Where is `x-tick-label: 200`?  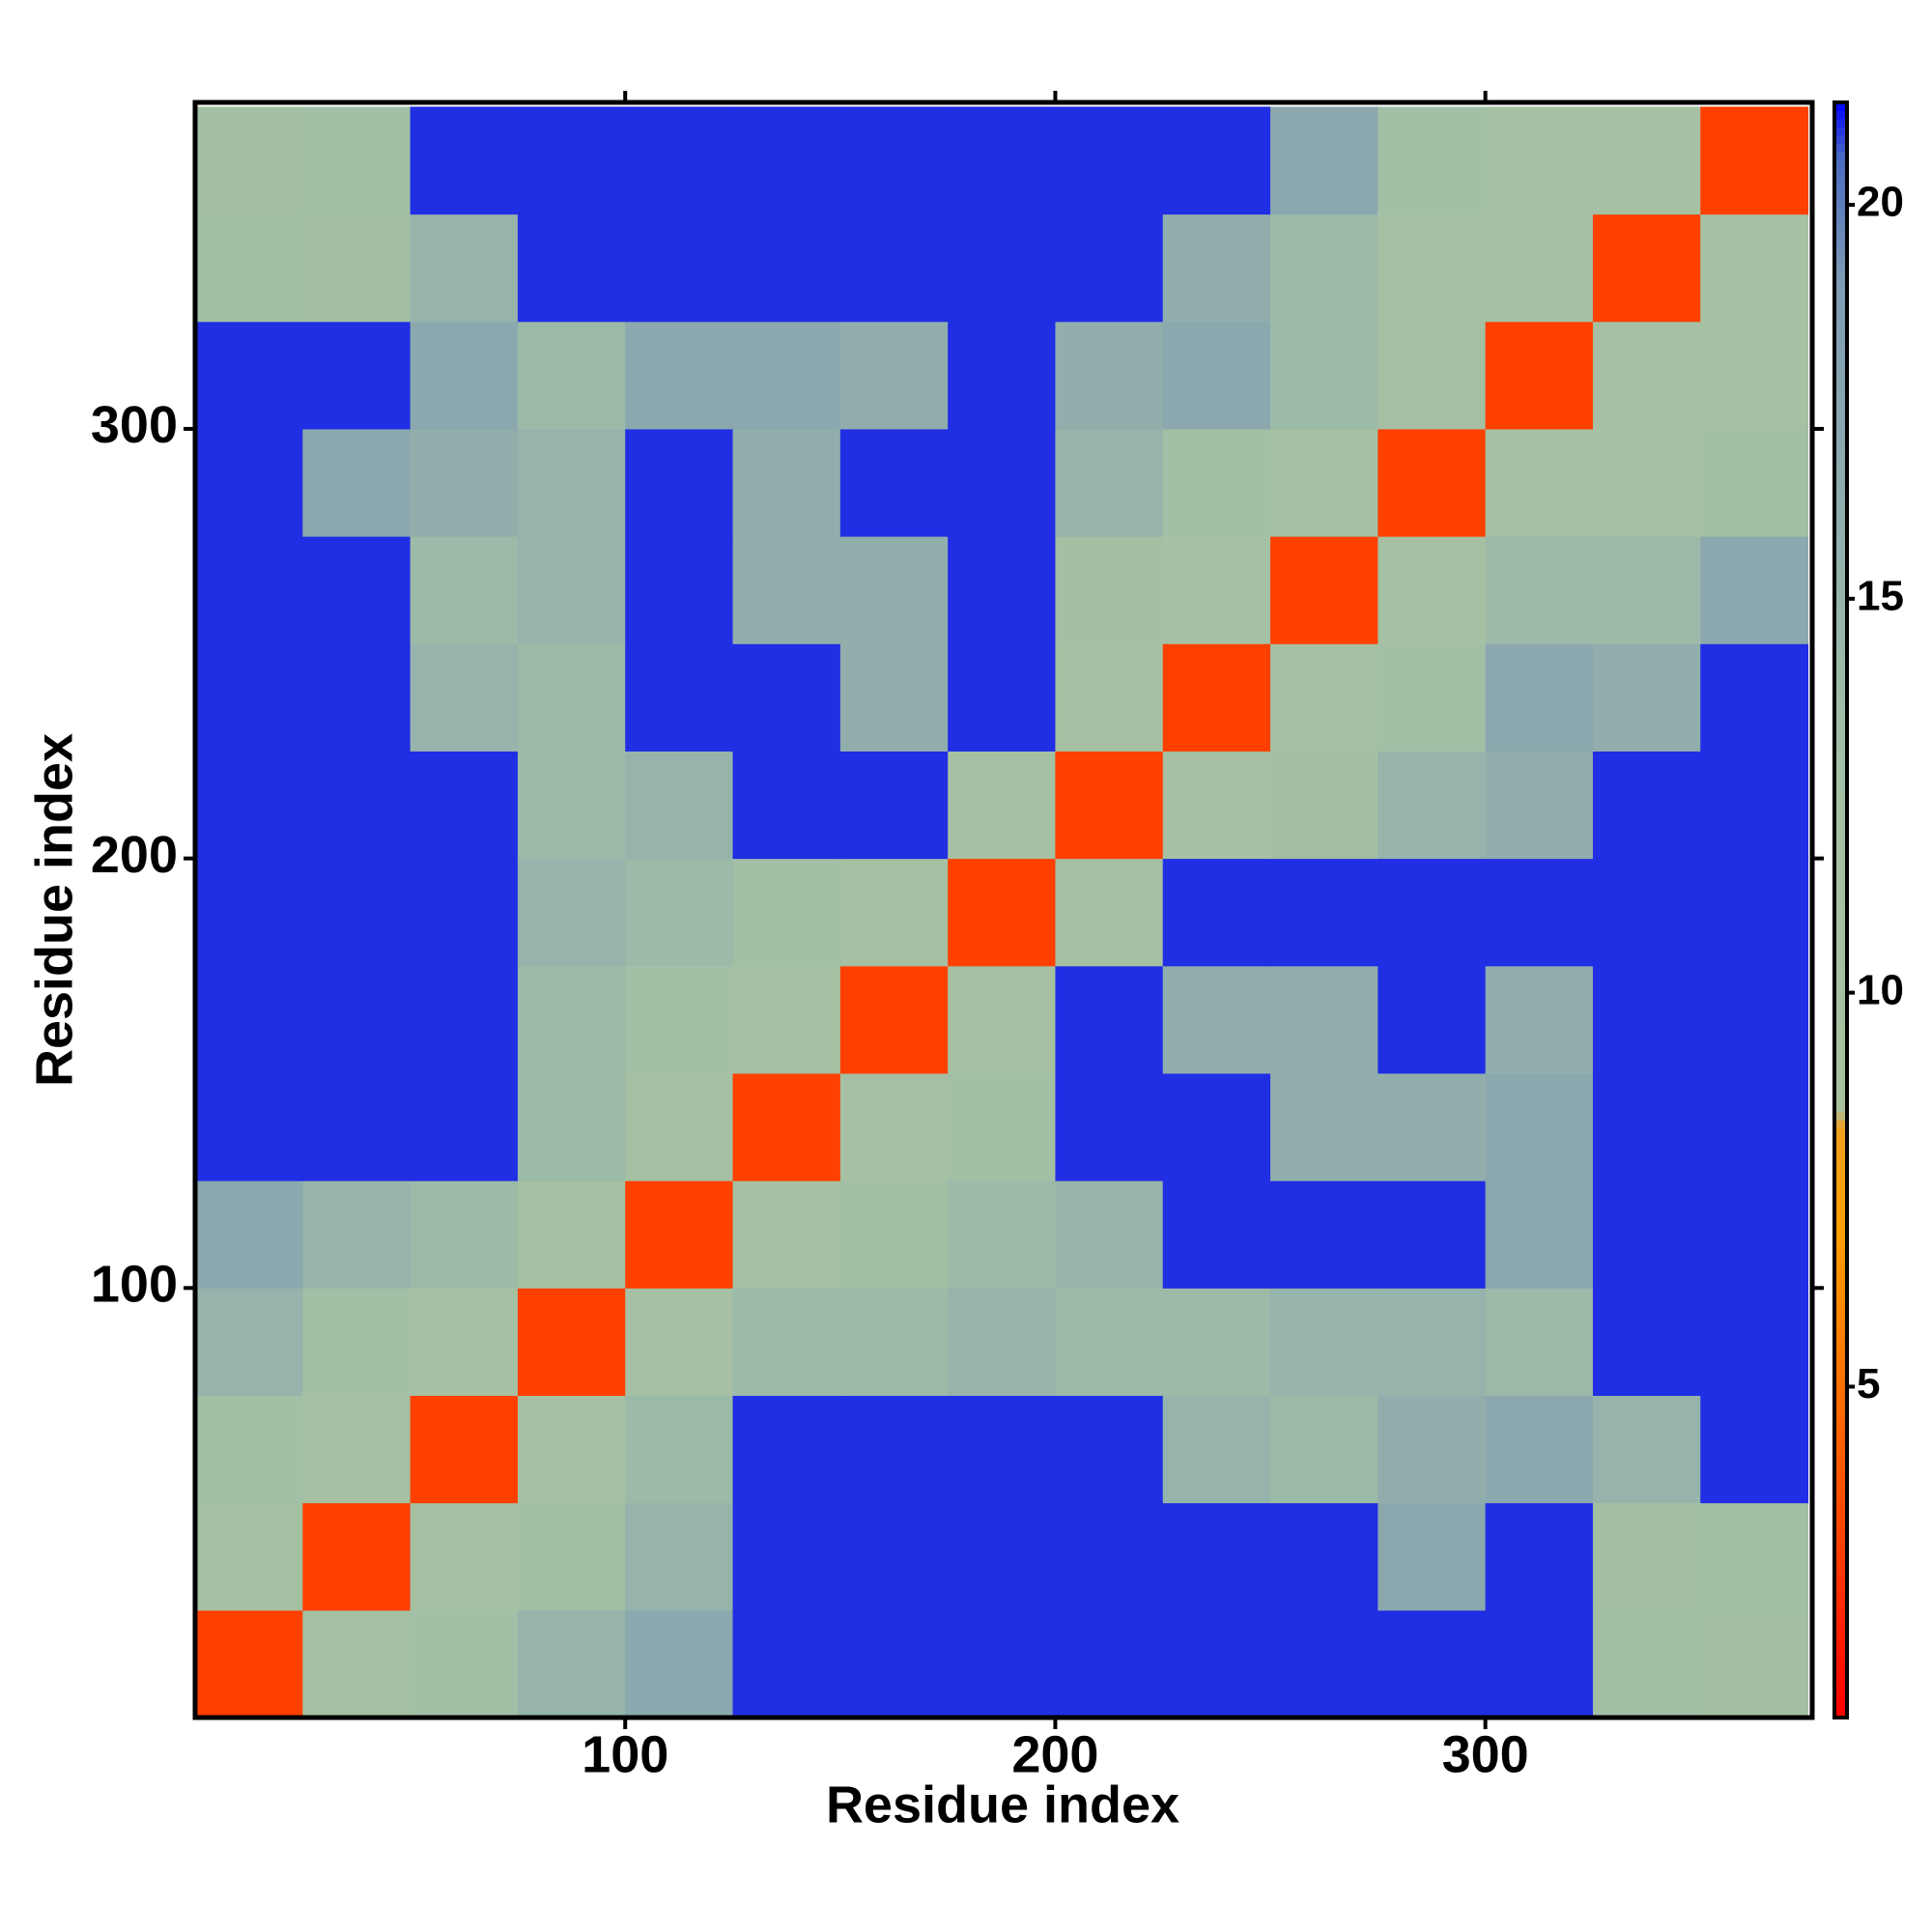 x-tick-label: 200 is located at coordinates (1054, 1754).